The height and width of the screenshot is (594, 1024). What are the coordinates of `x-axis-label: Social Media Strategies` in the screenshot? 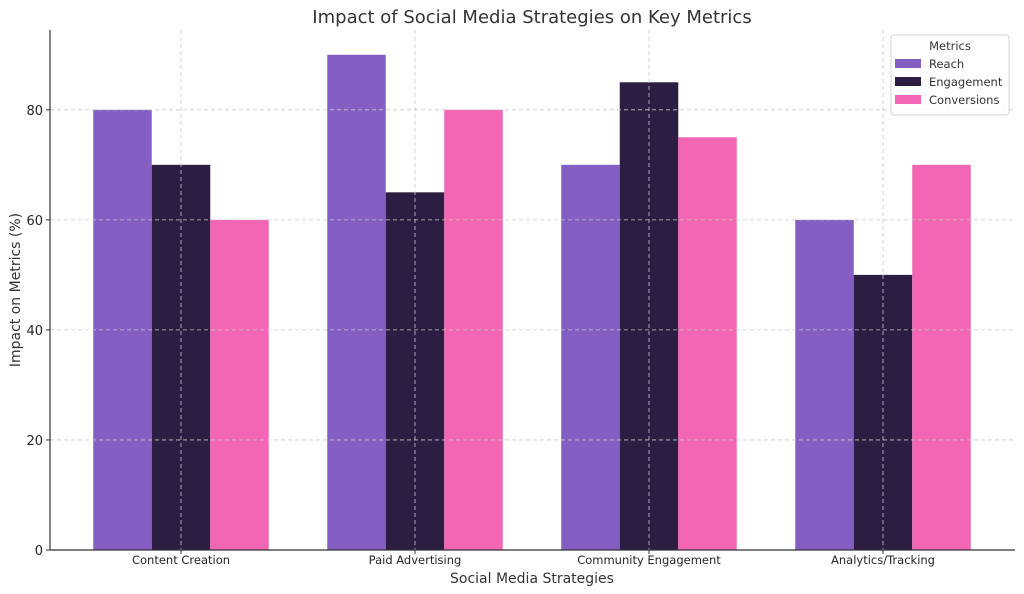 It's located at (532, 579).